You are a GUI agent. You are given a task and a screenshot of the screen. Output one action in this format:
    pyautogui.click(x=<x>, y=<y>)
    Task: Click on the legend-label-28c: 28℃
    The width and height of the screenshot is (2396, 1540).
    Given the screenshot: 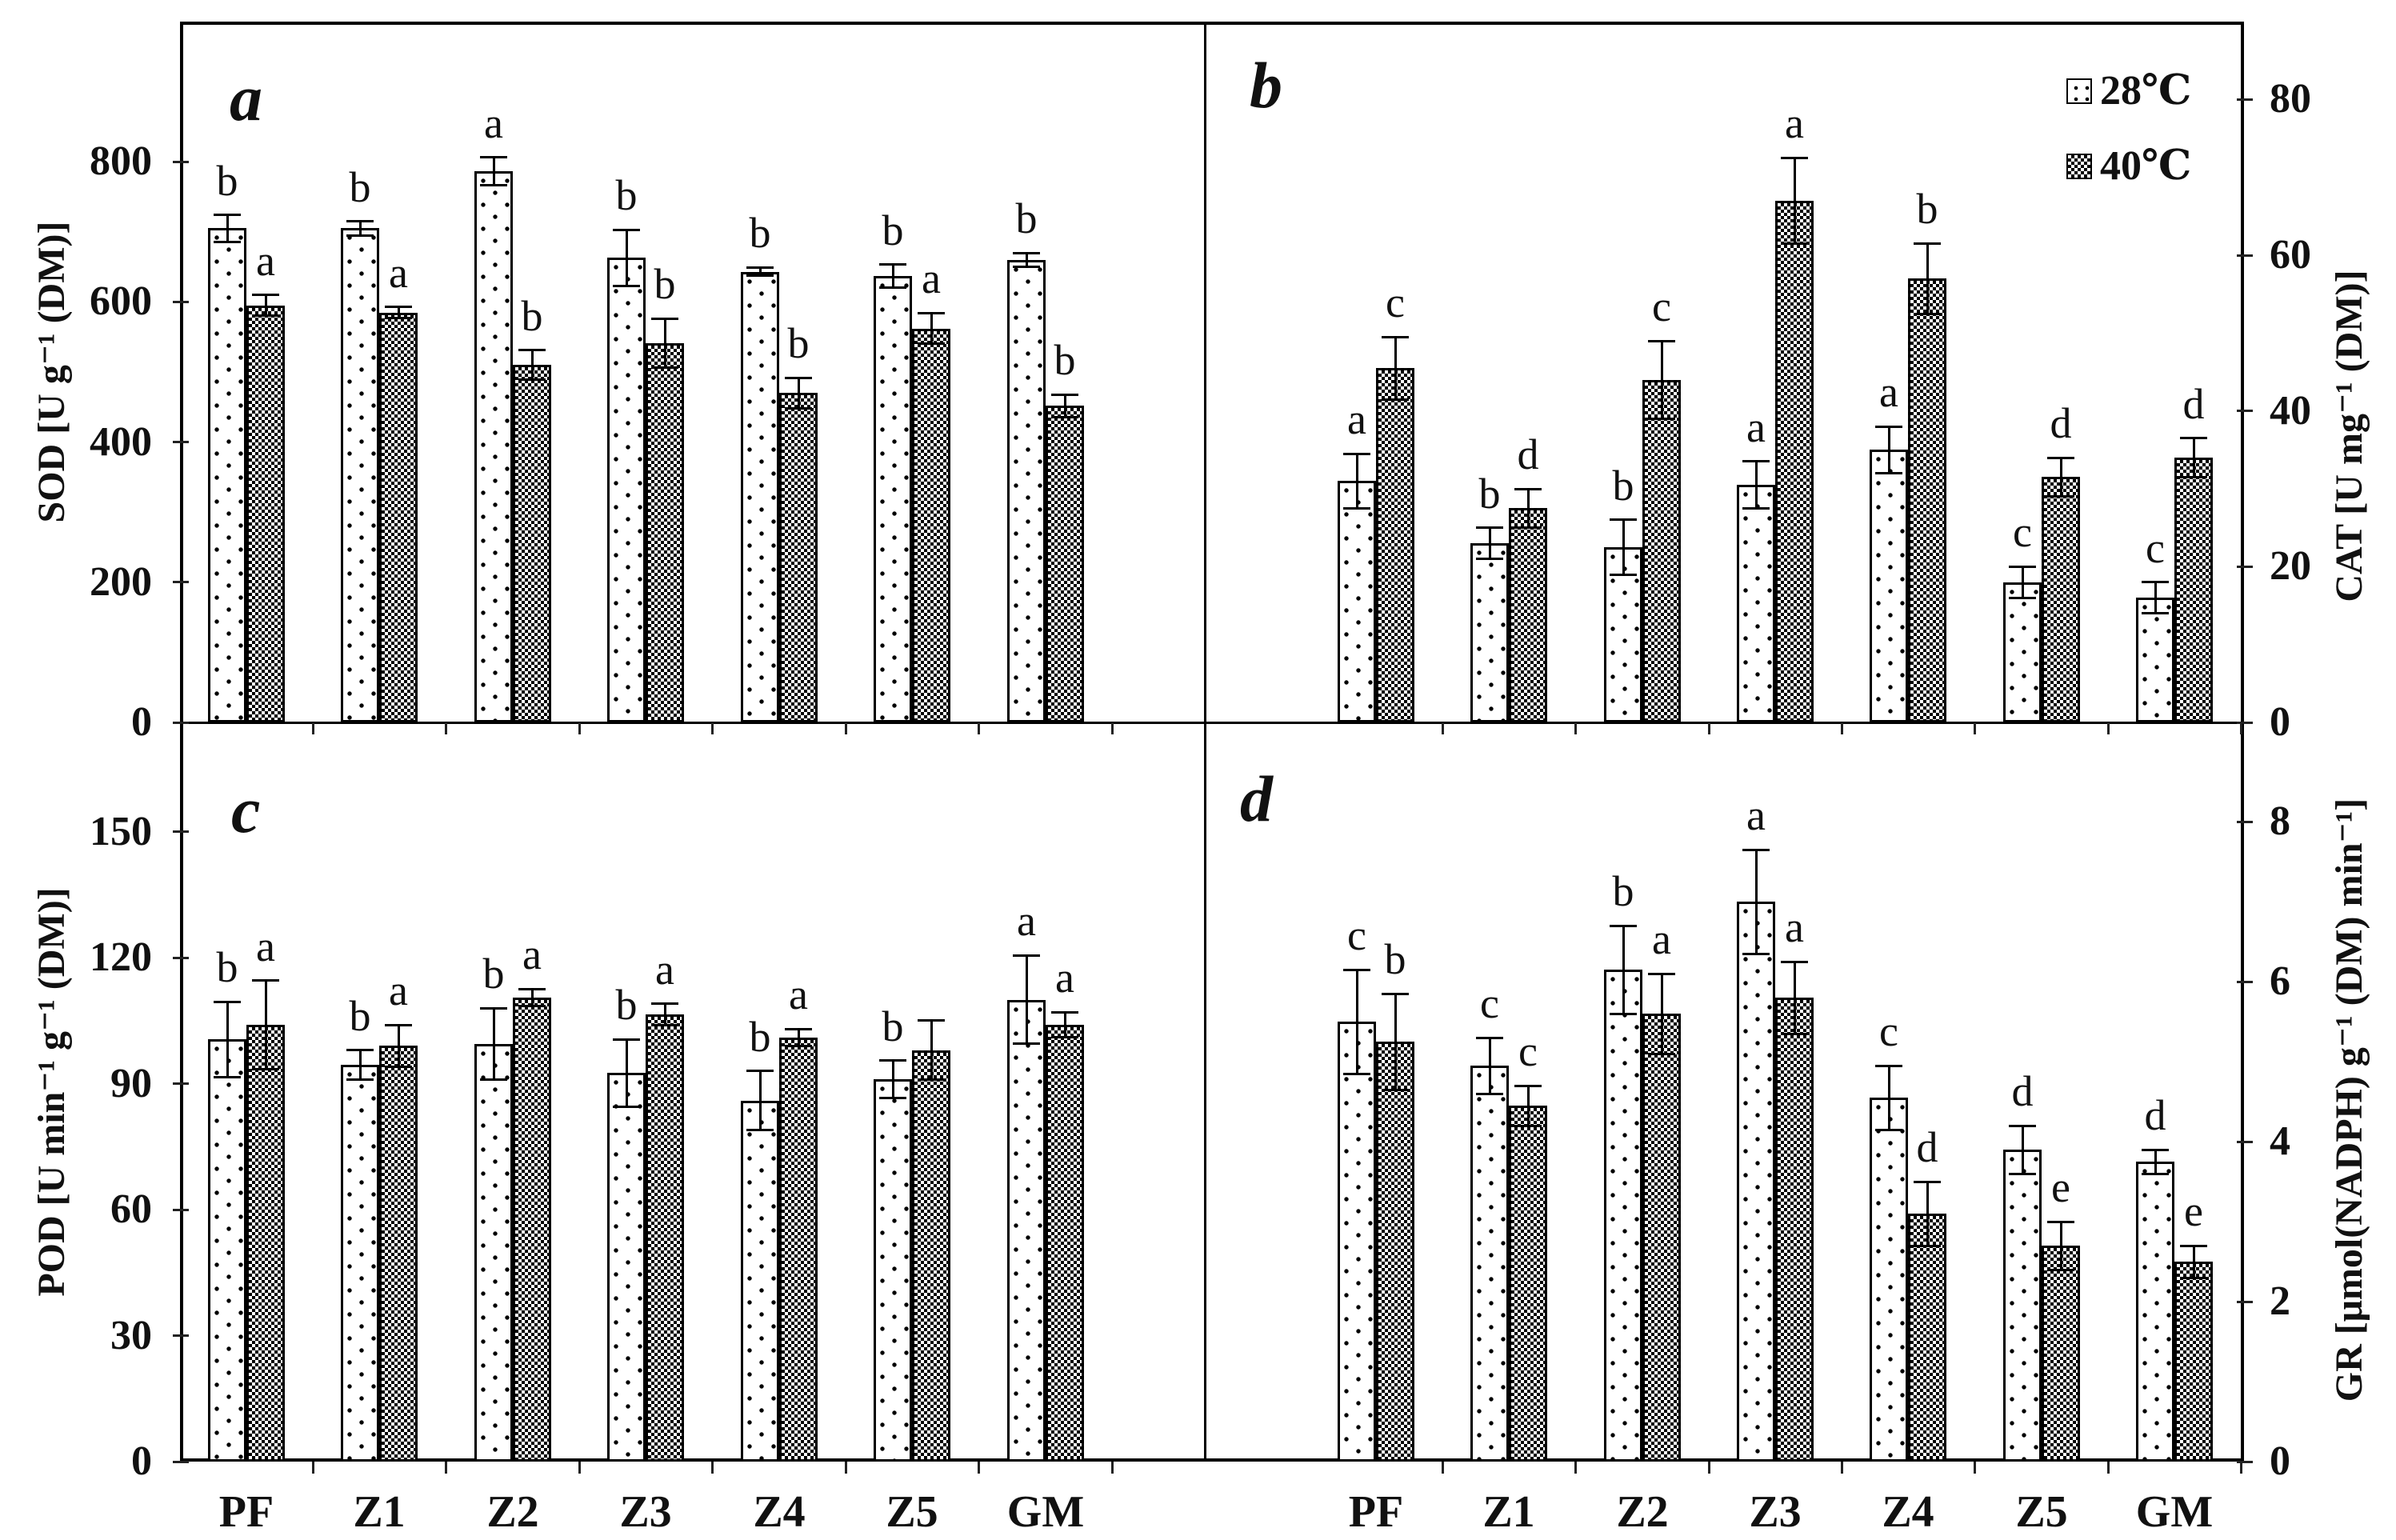 What is the action you would take?
    pyautogui.click(x=2146, y=91)
    